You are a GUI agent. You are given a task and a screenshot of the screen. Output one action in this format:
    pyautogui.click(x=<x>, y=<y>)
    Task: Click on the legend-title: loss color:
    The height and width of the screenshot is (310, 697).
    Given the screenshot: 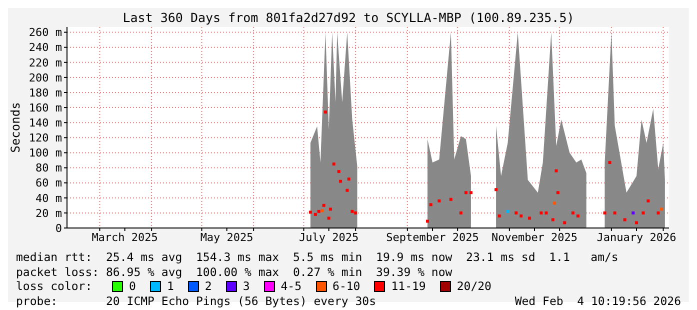 What is the action you would take?
    pyautogui.click(x=55, y=286)
    